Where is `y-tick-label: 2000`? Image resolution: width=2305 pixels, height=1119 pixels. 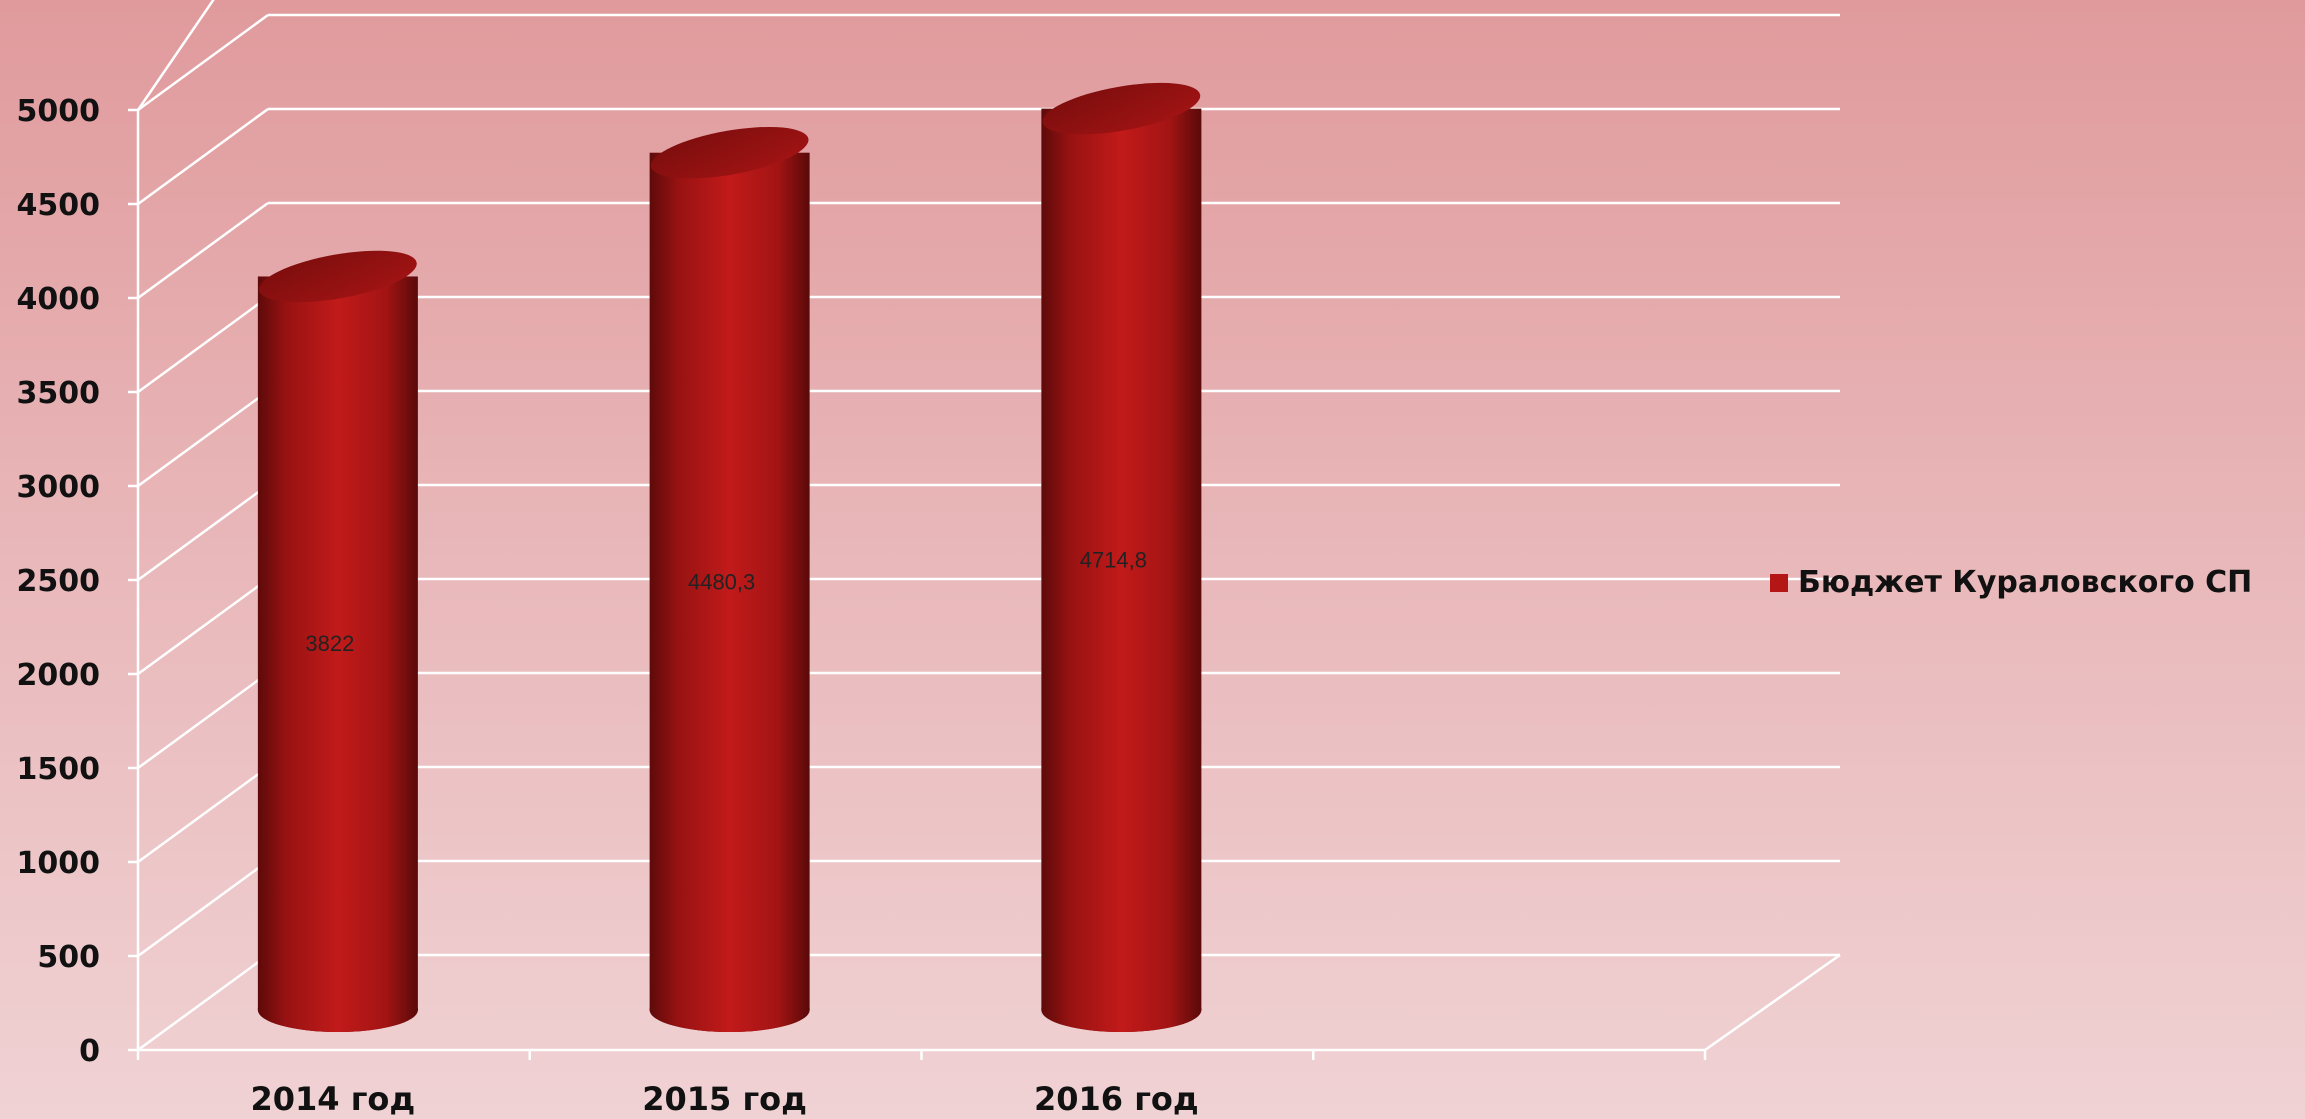
y-tick-label: 2000 is located at coordinates (59, 675).